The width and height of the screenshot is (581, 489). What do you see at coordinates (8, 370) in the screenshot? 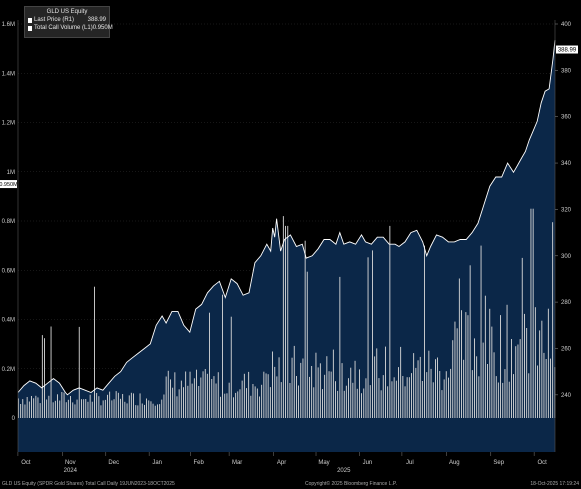
I see `left-tick-label: 0.2M` at bounding box center [8, 370].